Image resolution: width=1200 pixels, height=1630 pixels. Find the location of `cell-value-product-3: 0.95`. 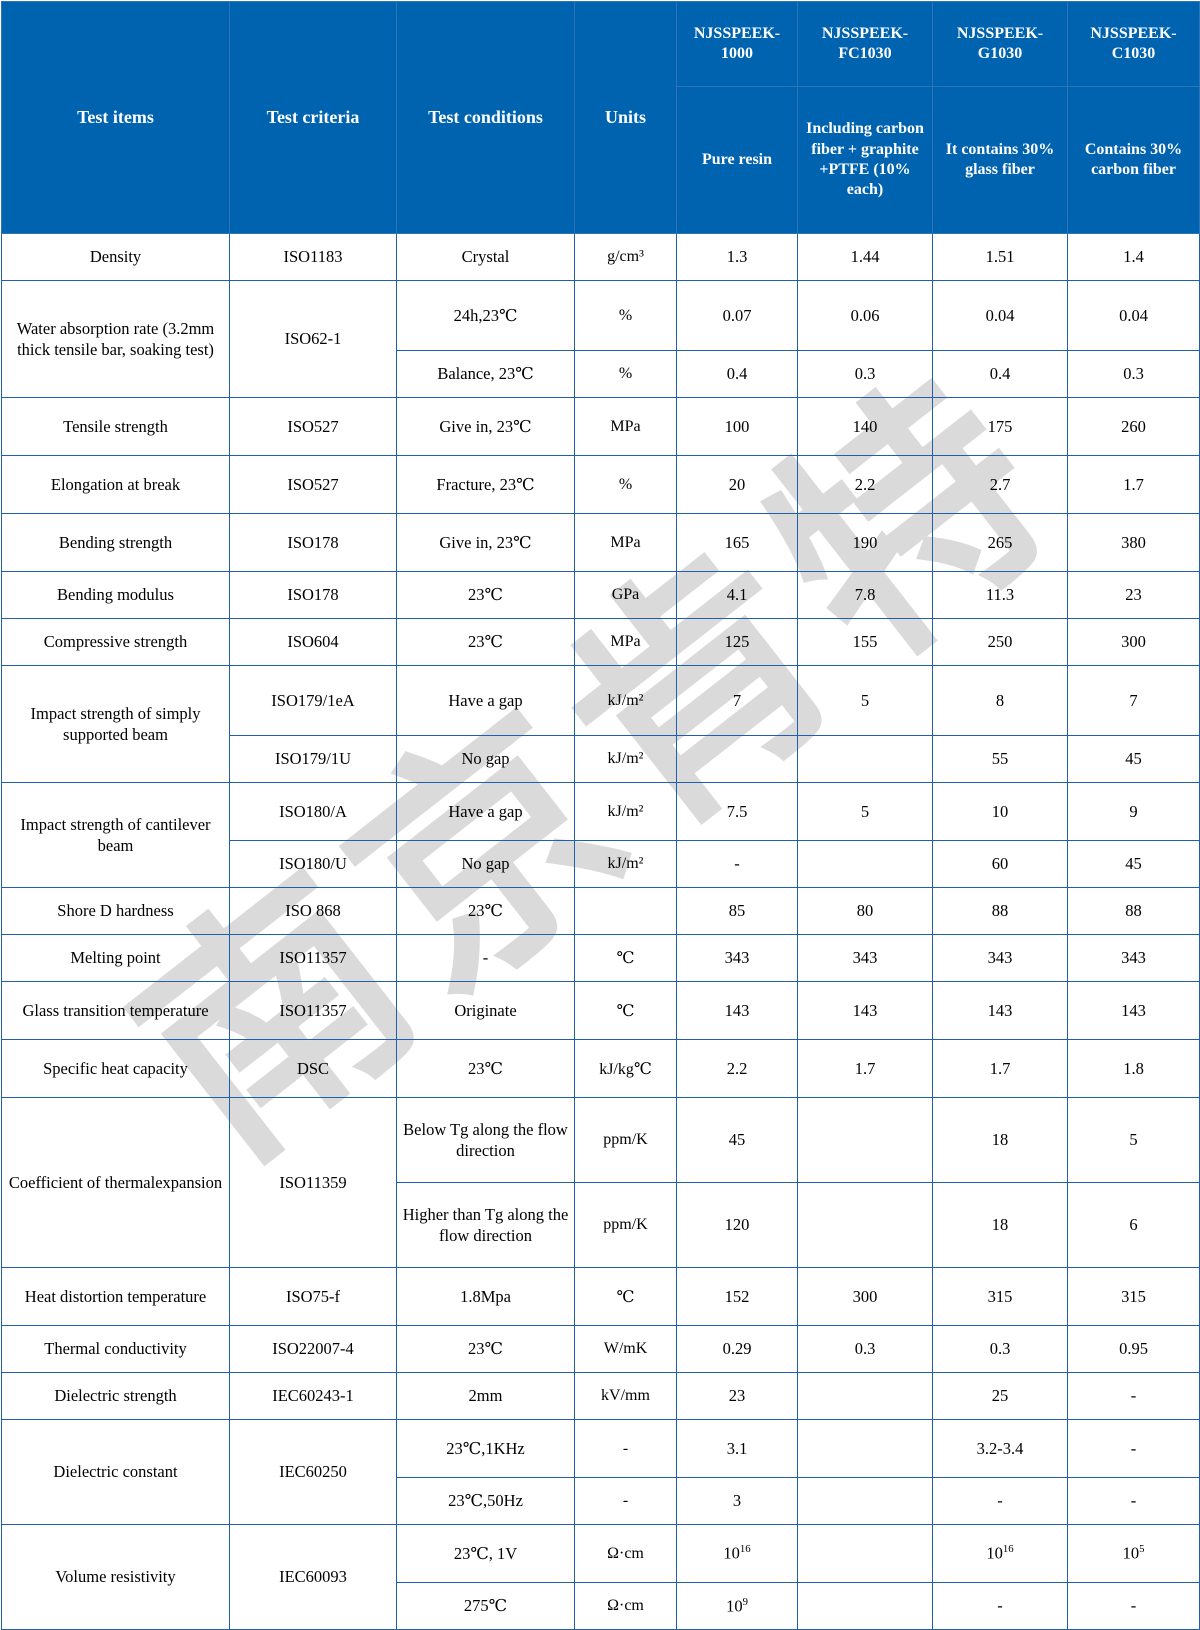

cell-value-product-3: 0.95 is located at coordinates (1133, 1349).